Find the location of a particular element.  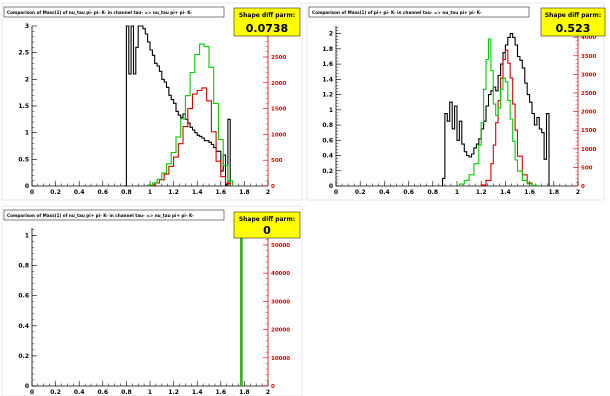

left-y-tick-label: 1.5 is located at coordinates (23, 106).